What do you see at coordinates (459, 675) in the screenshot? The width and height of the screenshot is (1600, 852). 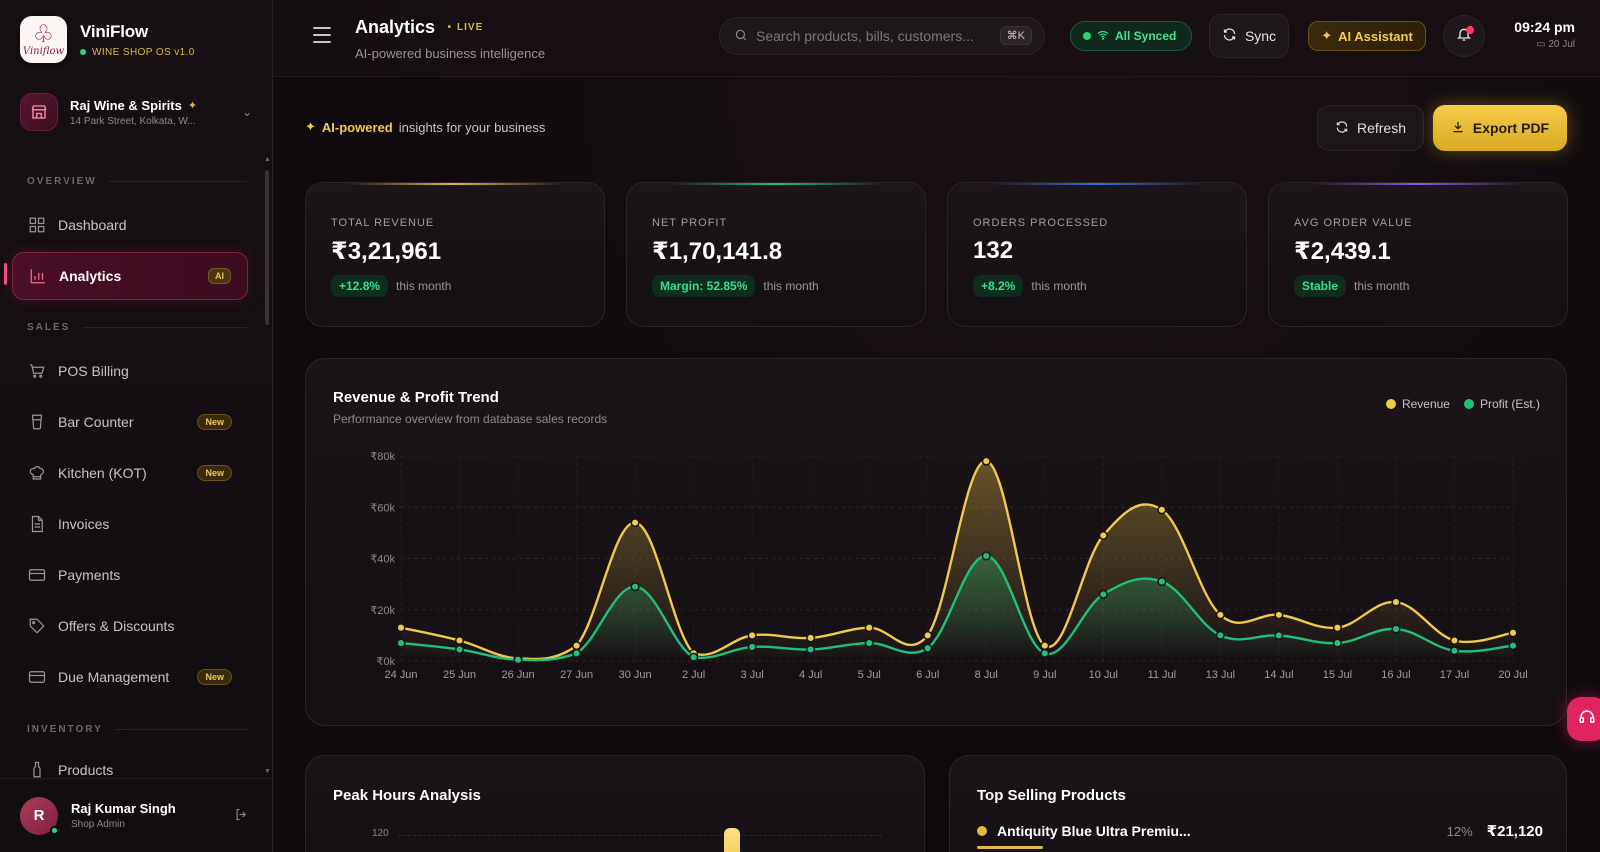 I see `x-tick-label: 25 Jun` at bounding box center [459, 675].